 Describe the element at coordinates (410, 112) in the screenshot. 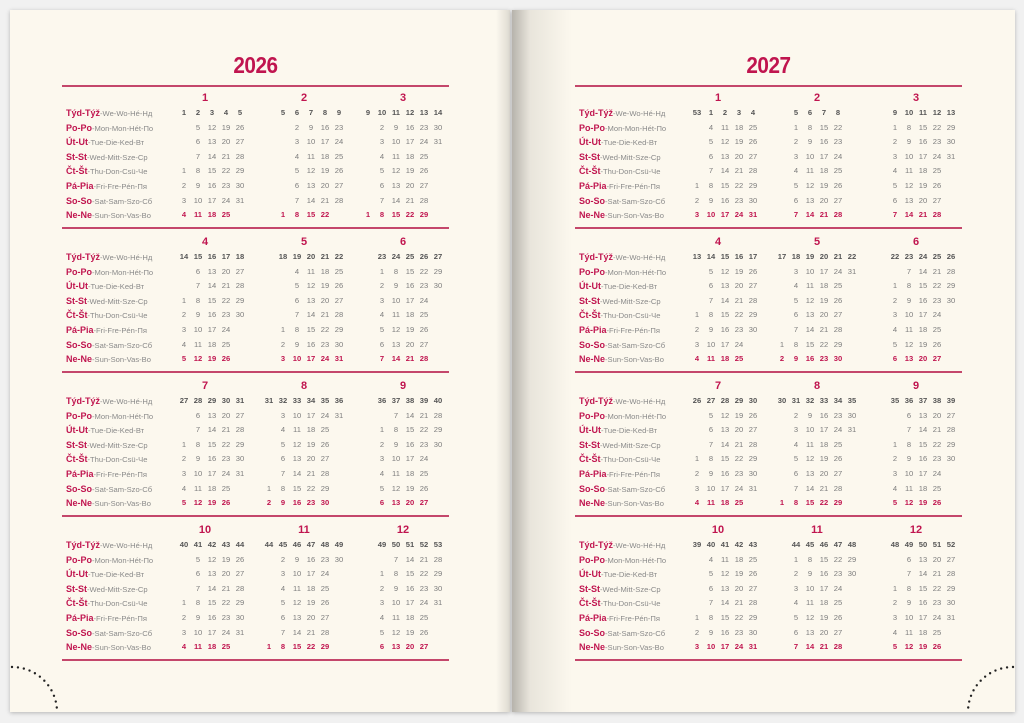

I see `week-number: 12` at that location.